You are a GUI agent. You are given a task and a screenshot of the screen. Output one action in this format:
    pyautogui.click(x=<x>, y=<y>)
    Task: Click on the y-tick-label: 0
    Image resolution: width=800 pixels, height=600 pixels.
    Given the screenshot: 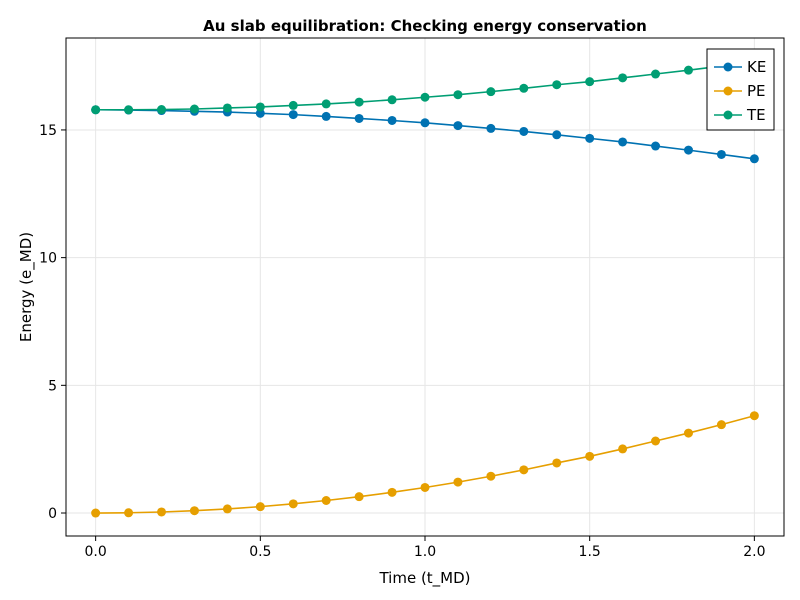 What is the action you would take?
    pyautogui.click(x=52, y=514)
    